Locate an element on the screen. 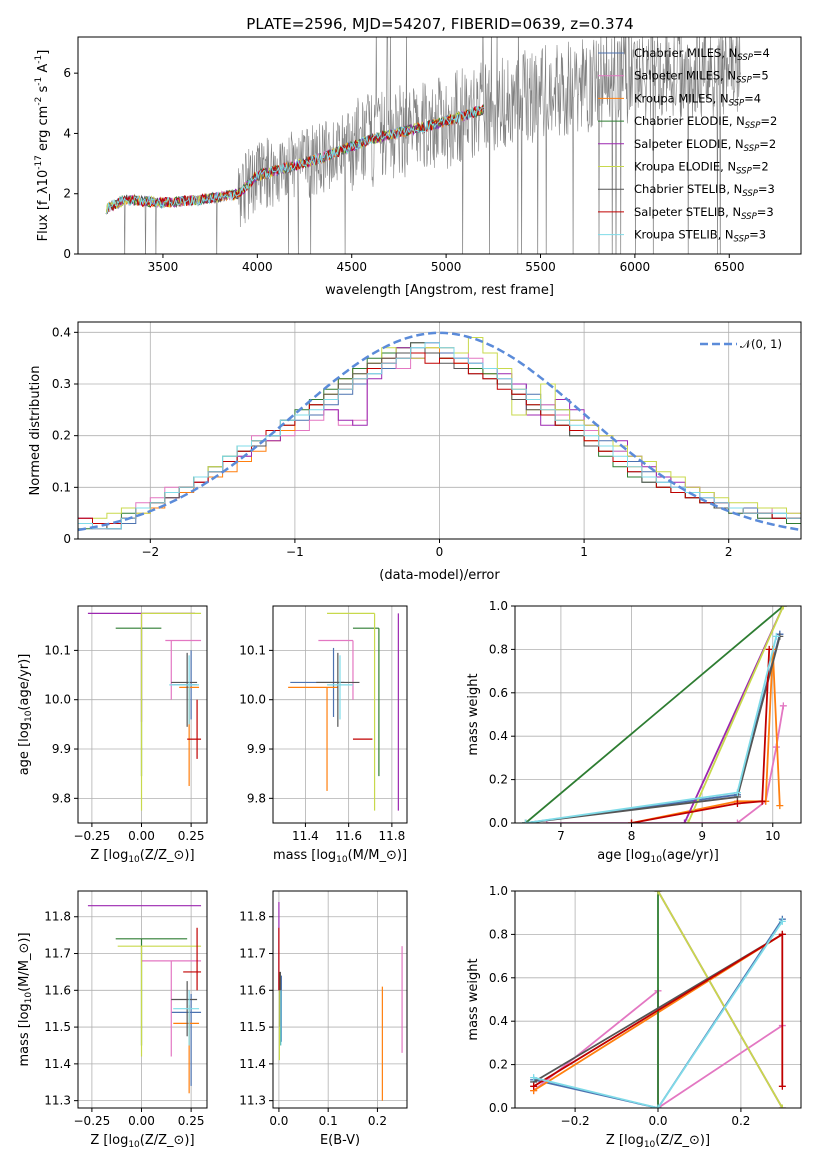 The width and height of the screenshot is (819, 1170). legend-value: =2 is located at coordinates (760, 167).